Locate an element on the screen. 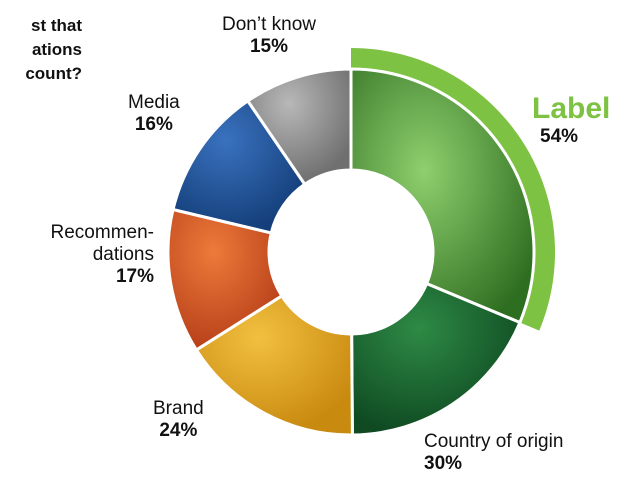 Image resolution: width=621 pixels, height=480 pixels. recommendations-name-2: dations is located at coordinates (123, 254).